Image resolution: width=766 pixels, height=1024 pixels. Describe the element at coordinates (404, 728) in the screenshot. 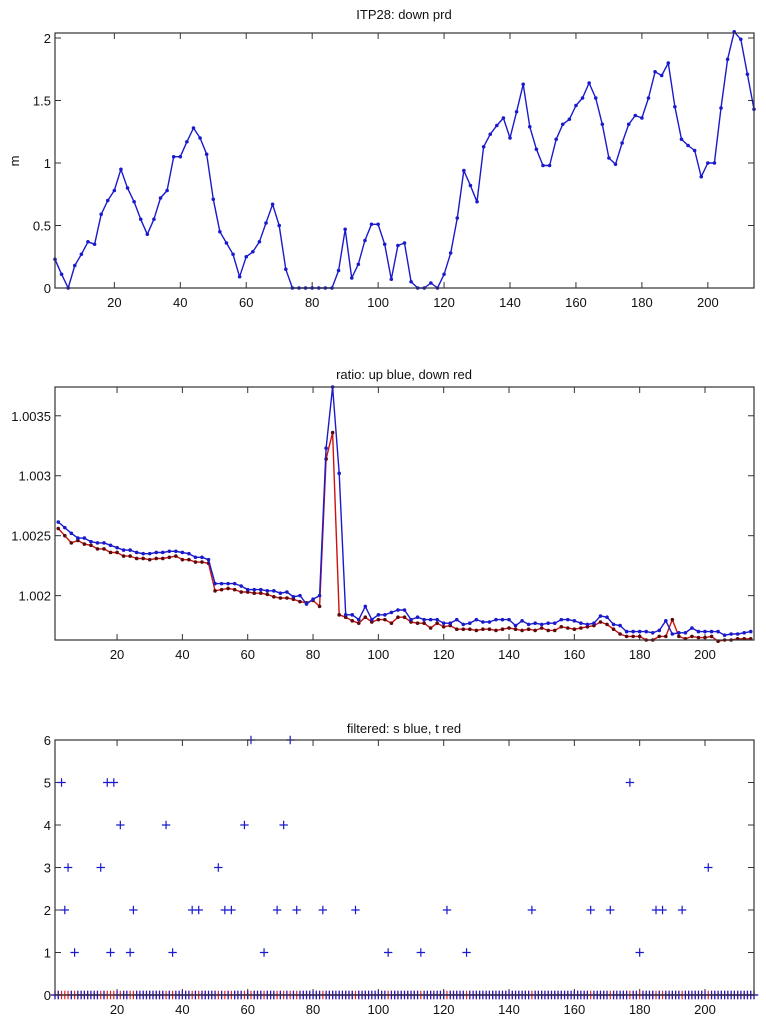

I see `chart-title: filtered: s blue, t red` at that location.